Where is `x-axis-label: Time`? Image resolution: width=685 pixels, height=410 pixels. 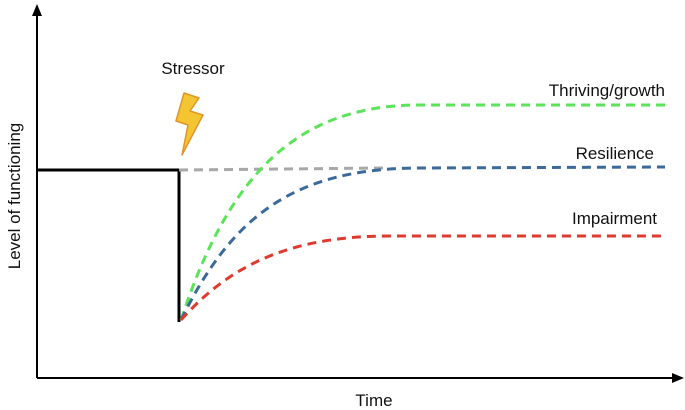
x-axis-label: Time is located at coordinates (373, 400).